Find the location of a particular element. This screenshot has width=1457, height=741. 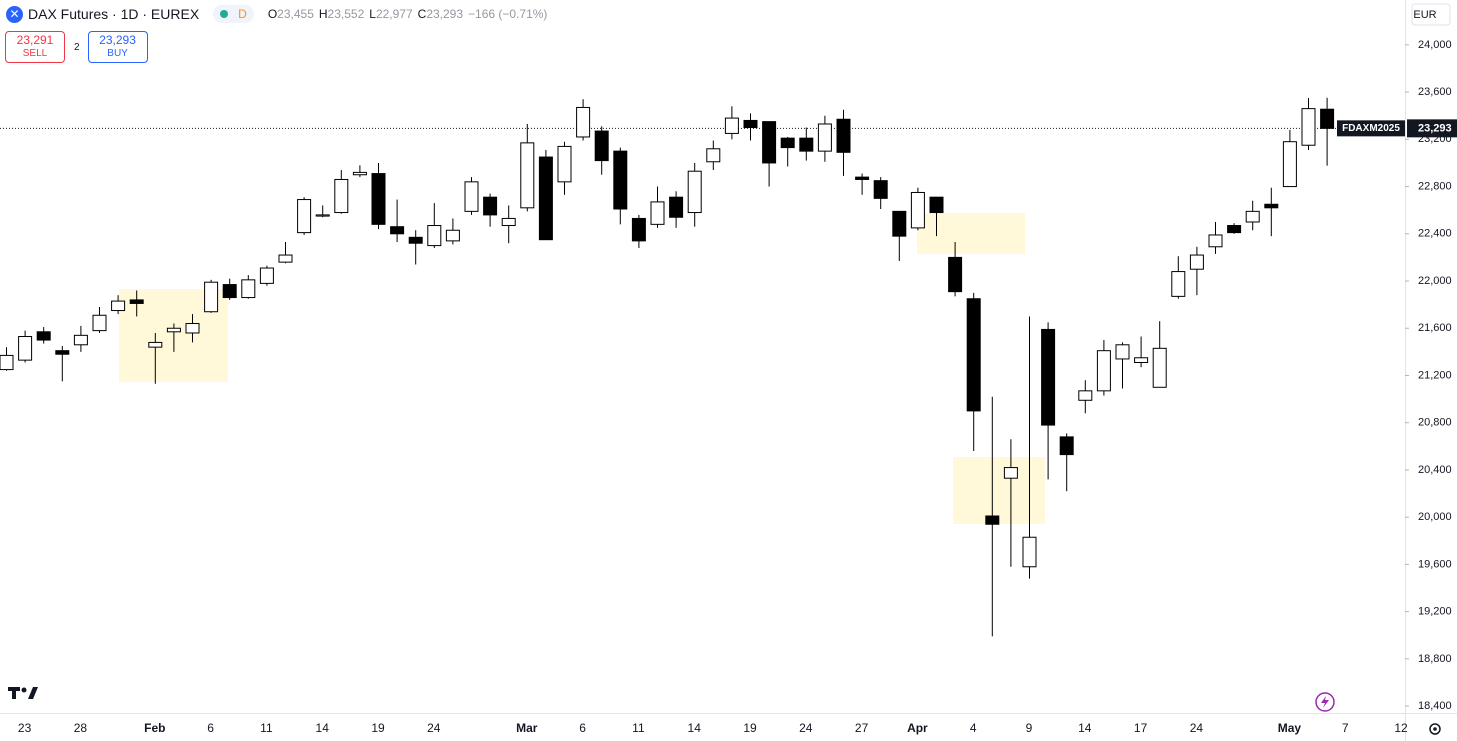

x-tick-label: 12 is located at coordinates (1401, 728).